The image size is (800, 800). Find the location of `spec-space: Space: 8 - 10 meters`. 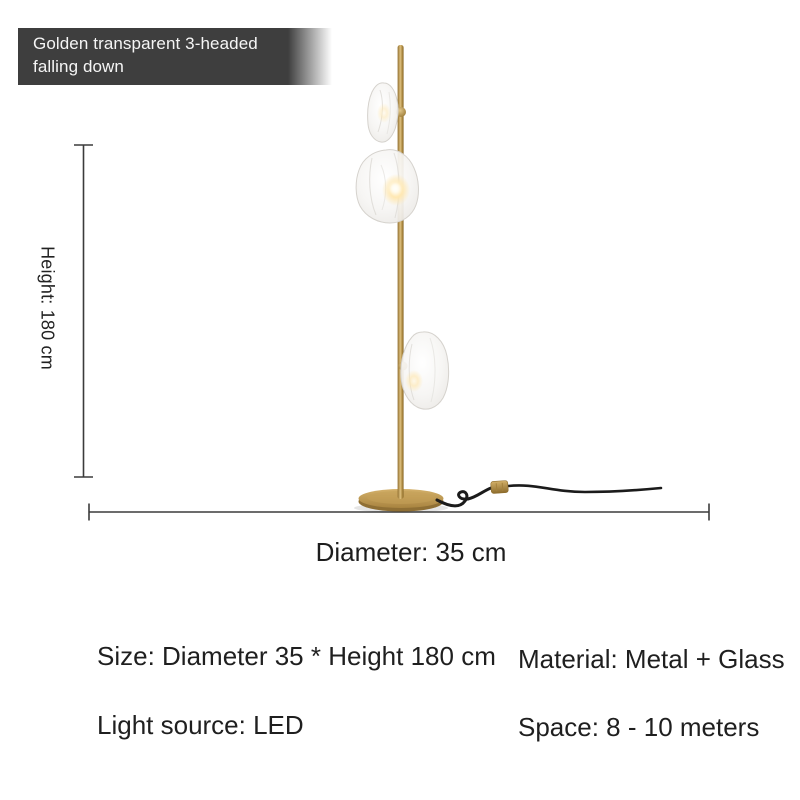

spec-space: Space: 8 - 10 meters is located at coordinates (639, 727).